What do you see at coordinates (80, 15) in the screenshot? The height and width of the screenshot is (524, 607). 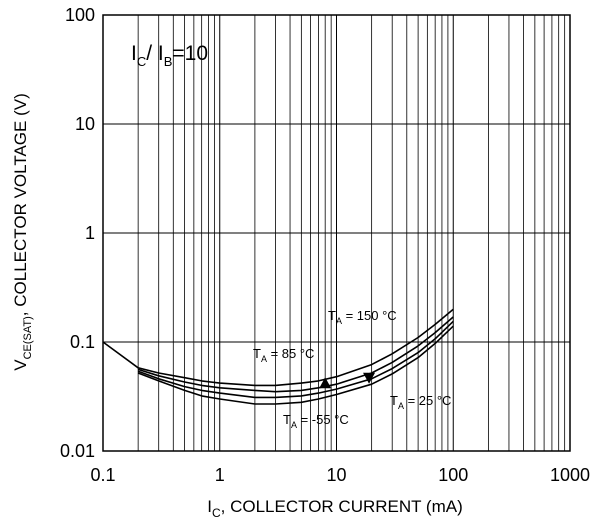 I see `y-tick-label: 100` at bounding box center [80, 15].